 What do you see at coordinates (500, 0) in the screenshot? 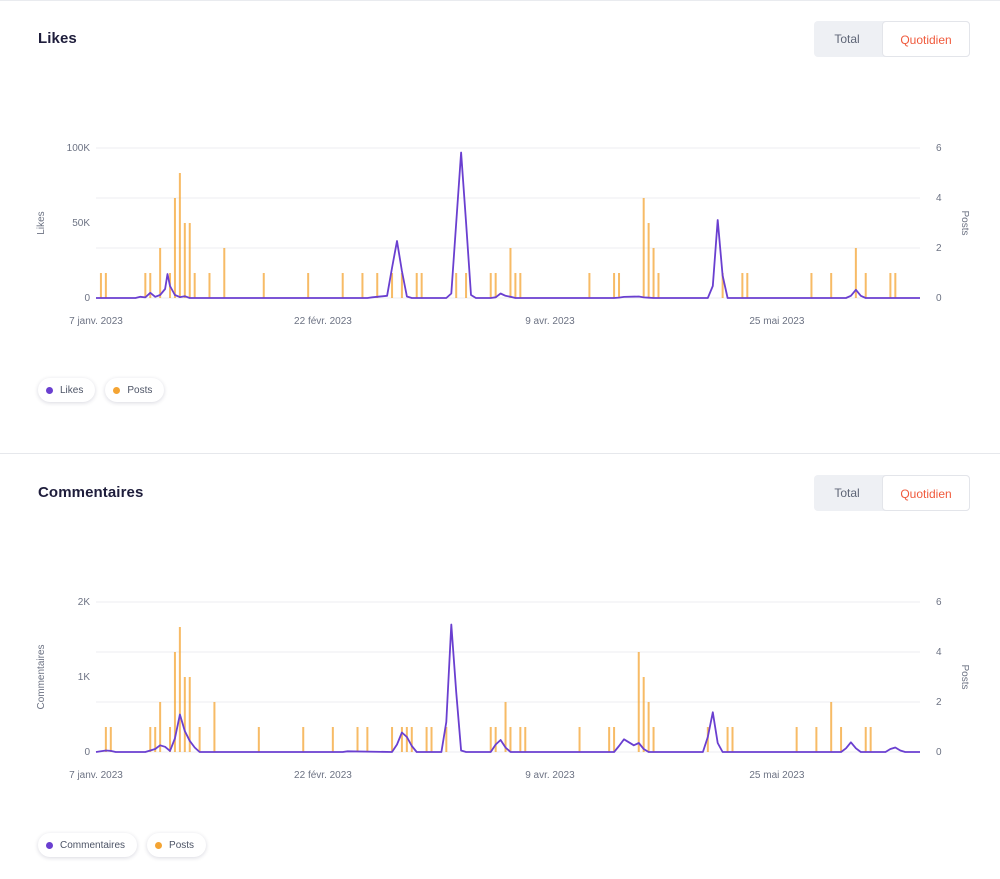
I see `top-border` at bounding box center [500, 0].